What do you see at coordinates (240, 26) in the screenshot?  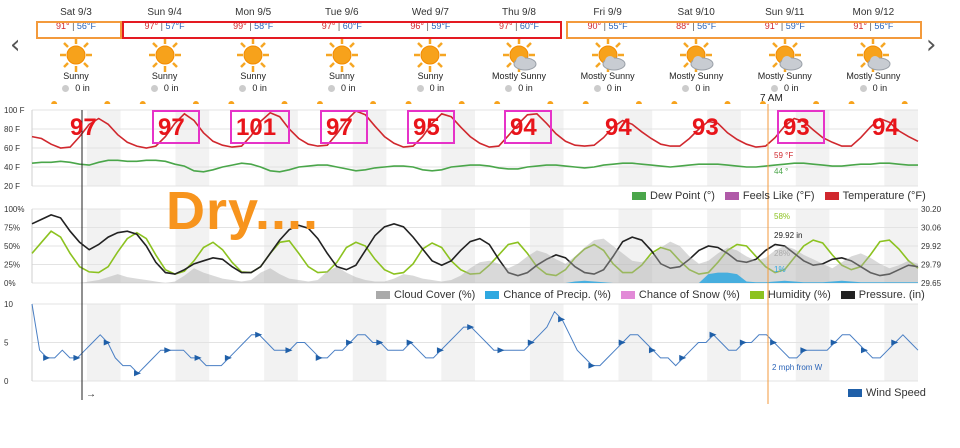 I see `day-high: 99°` at bounding box center [240, 26].